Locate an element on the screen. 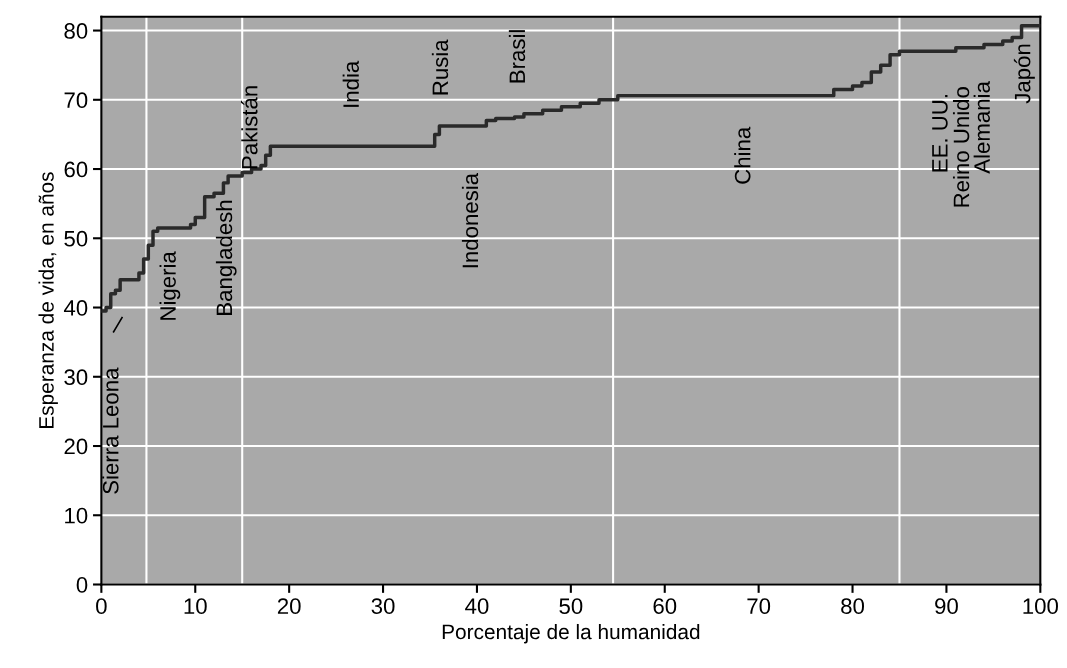 The height and width of the screenshot is (668, 1067). y-tick-label: 70 is located at coordinates (76, 100).